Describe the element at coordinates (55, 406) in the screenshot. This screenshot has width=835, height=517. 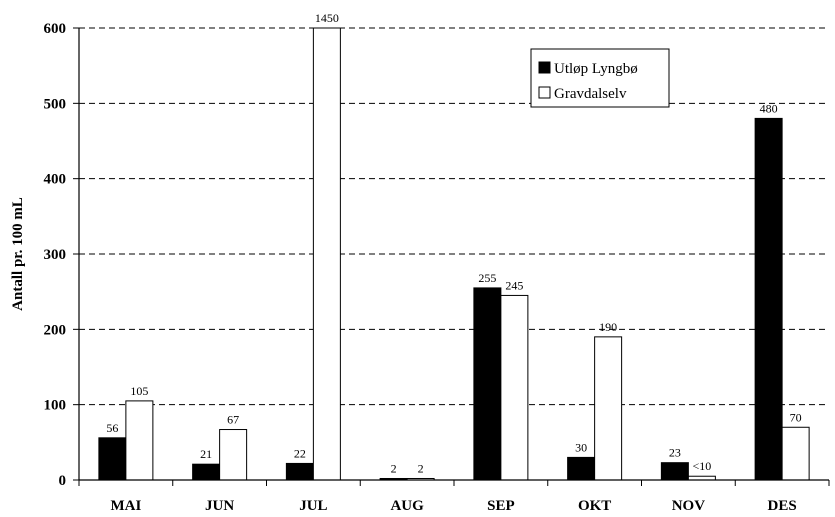
I see `y-tick-label: 100` at that location.